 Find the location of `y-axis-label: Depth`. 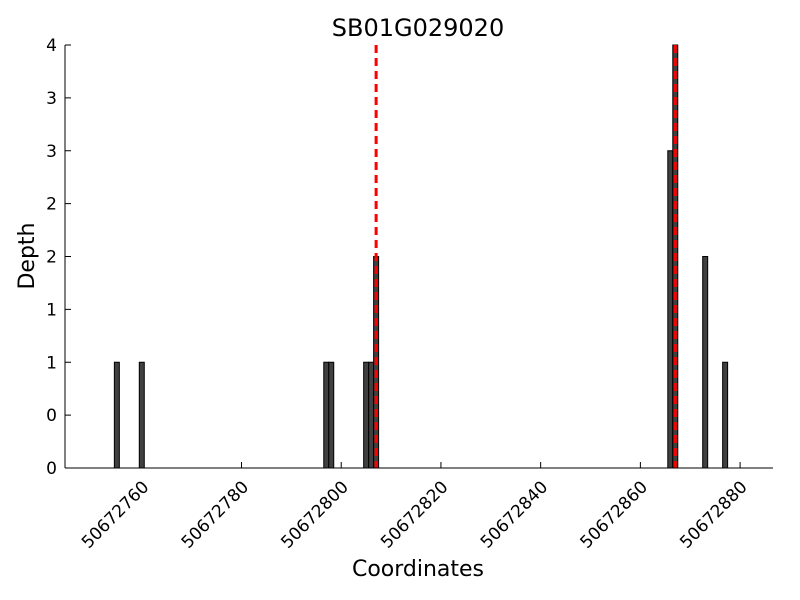

y-axis-label: Depth is located at coordinates (27, 255).